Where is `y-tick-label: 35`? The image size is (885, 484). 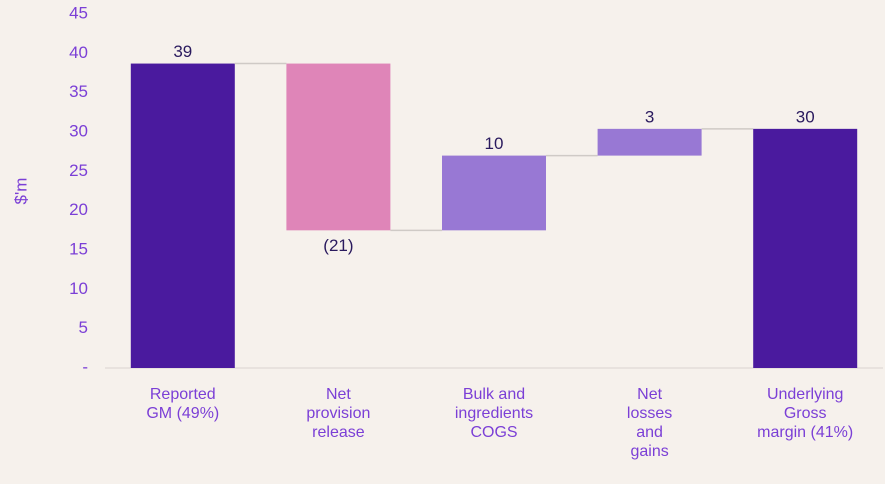 y-tick-label: 35 is located at coordinates (78, 91).